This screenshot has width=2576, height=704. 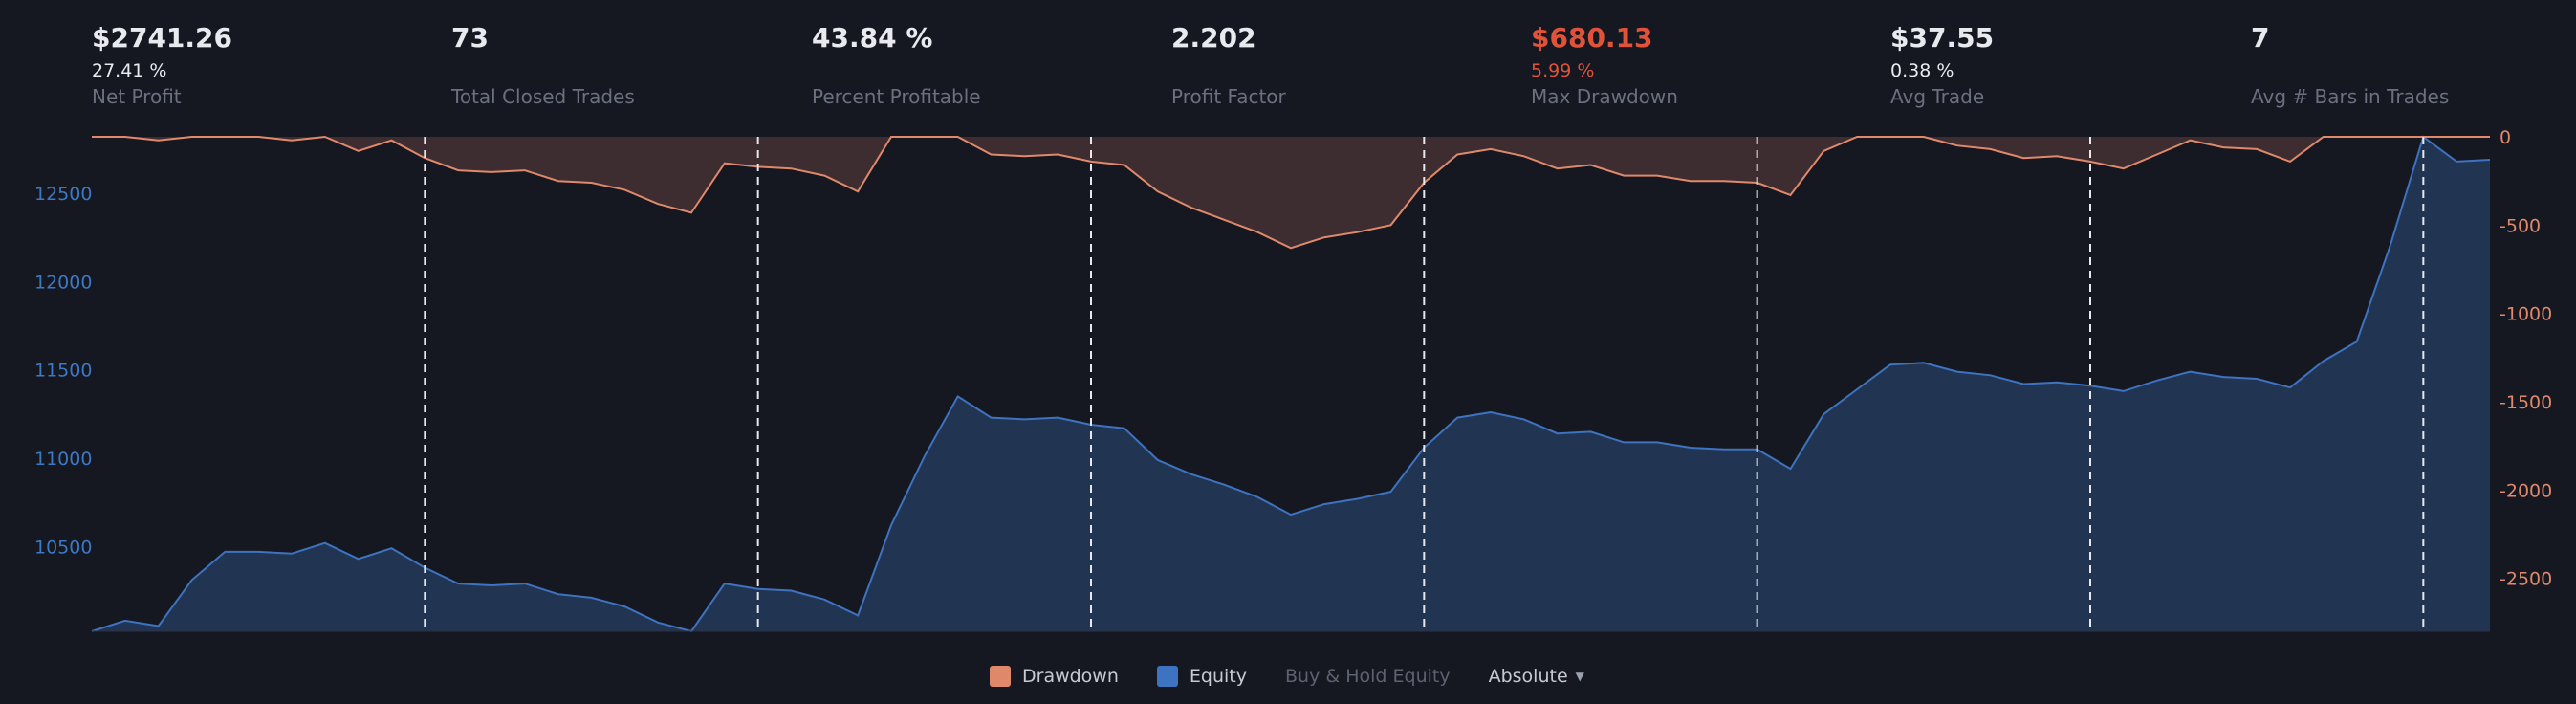 What do you see at coordinates (1604, 96) in the screenshot?
I see `metric-label: Max Drawdown` at bounding box center [1604, 96].